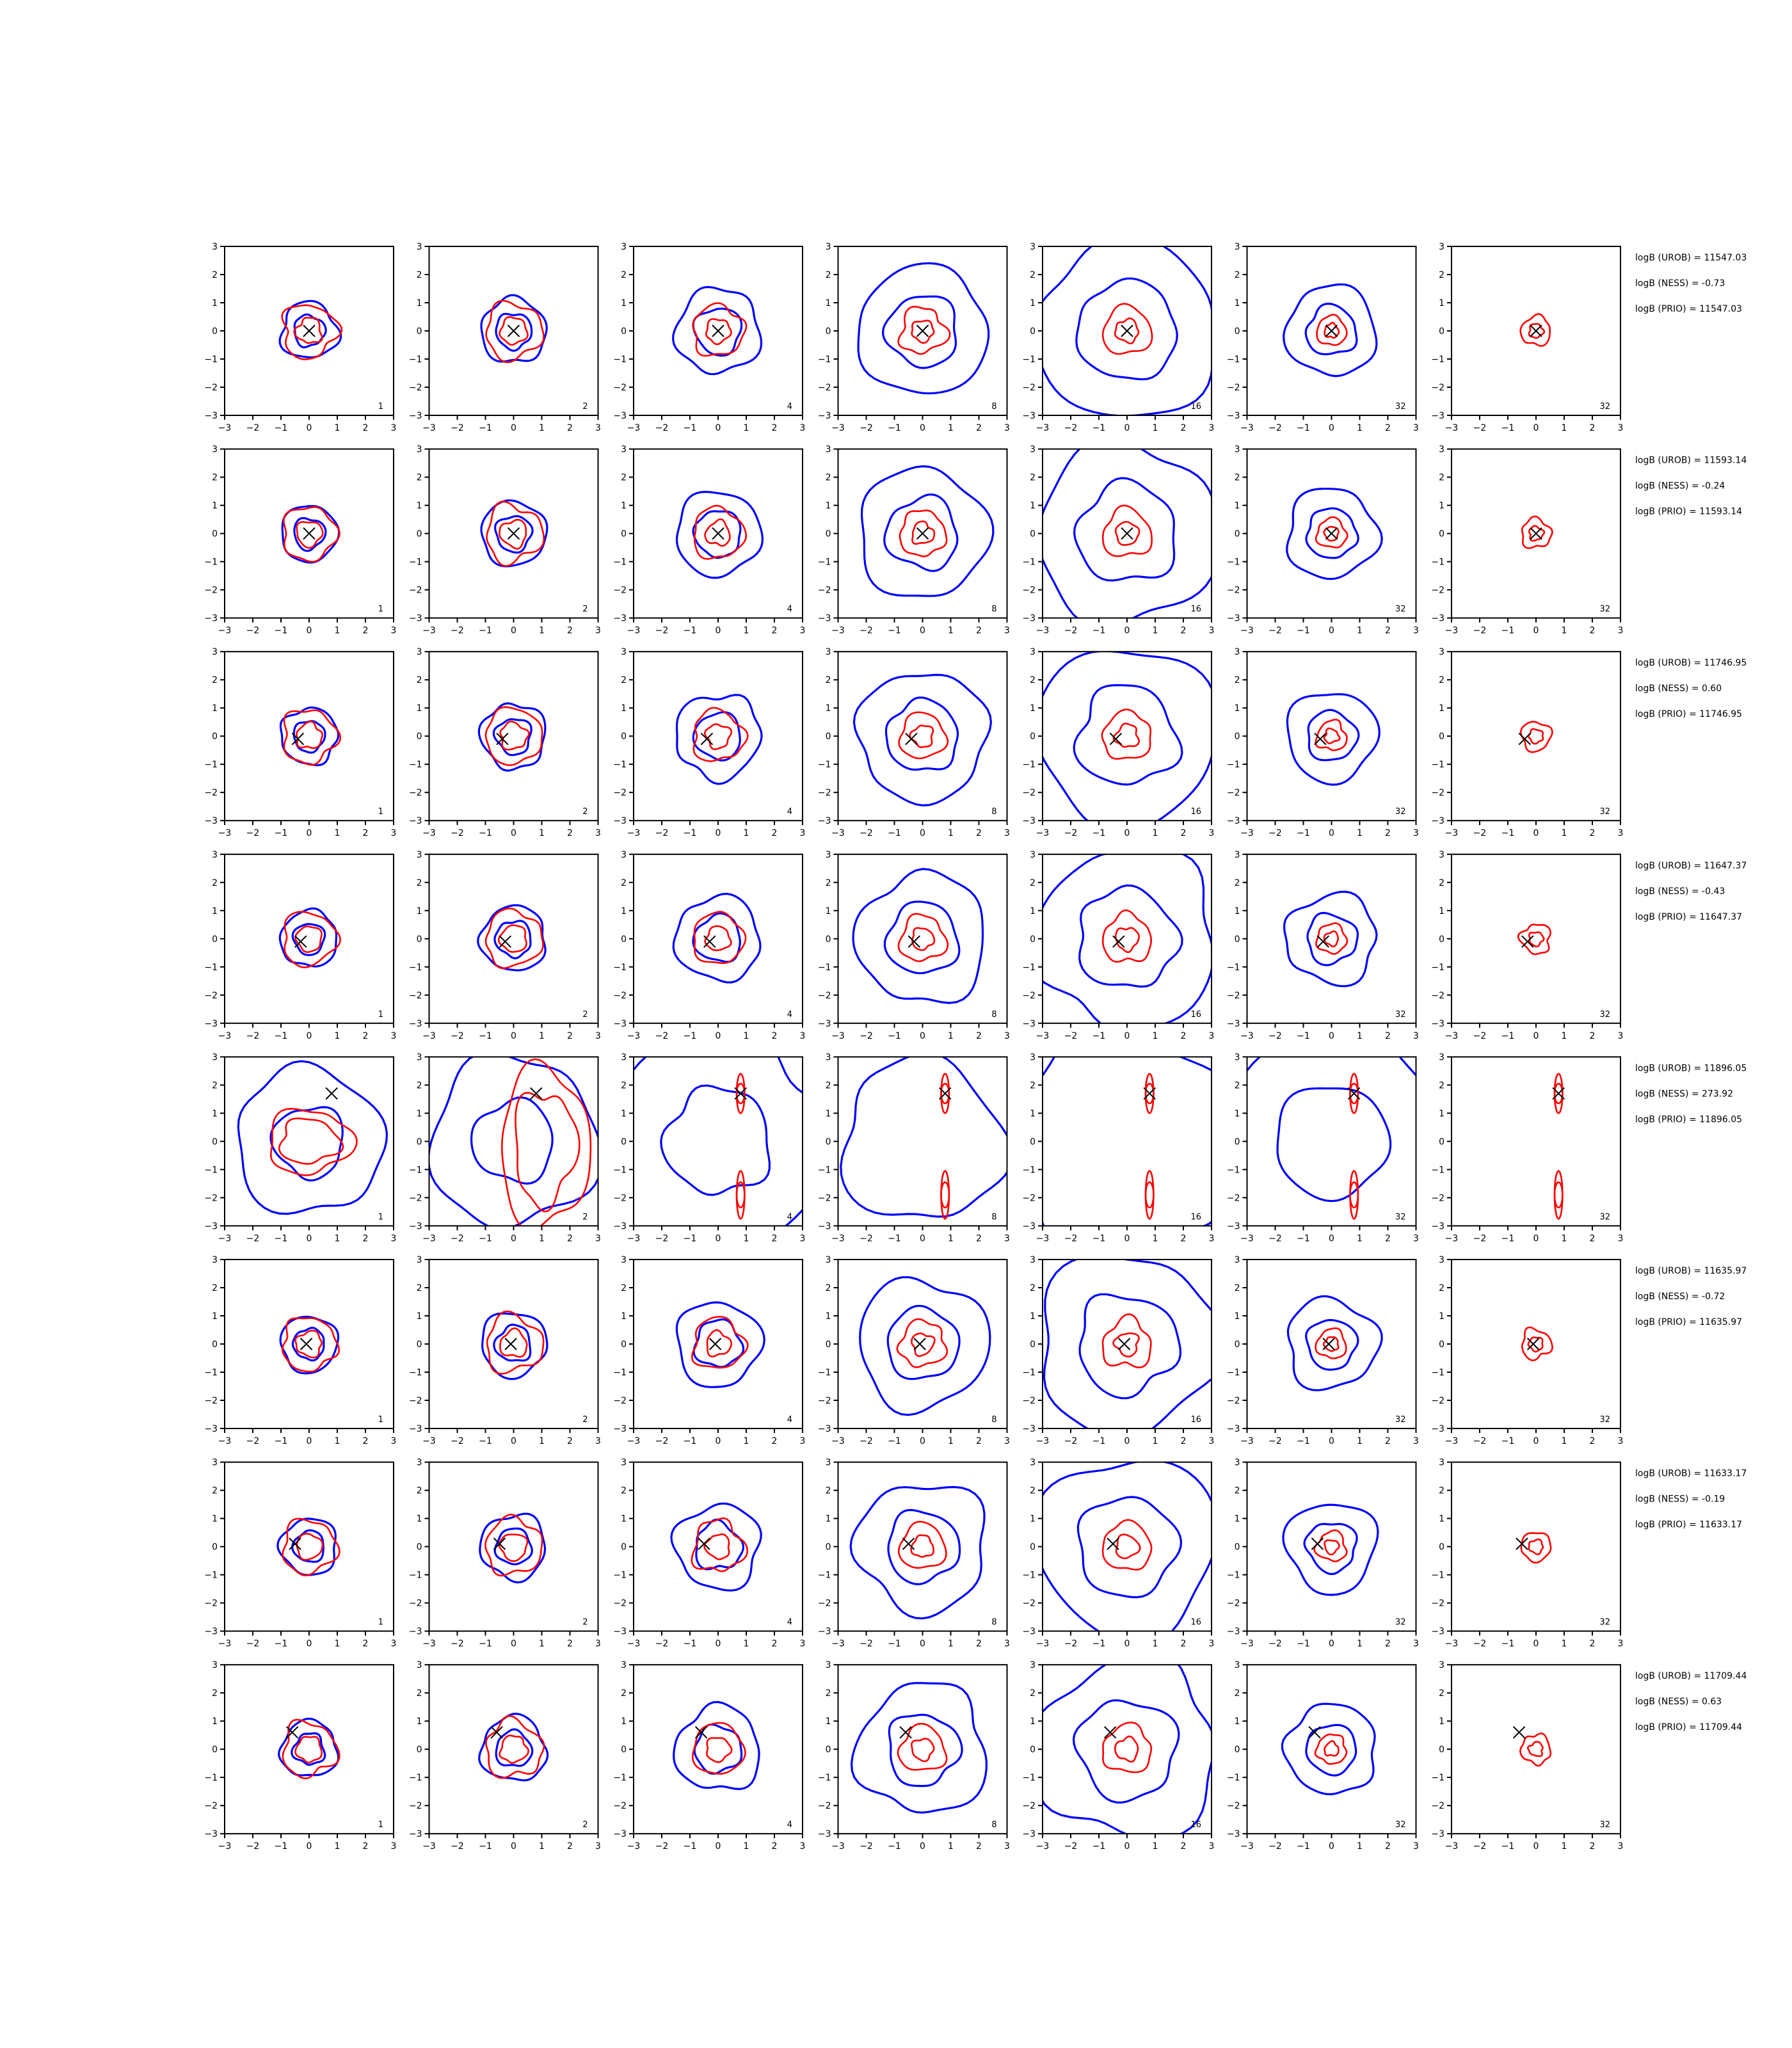 The height and width of the screenshot is (2048, 1792). I want to click on panel-r4-c1: −3−3 −2 −2 −1 −1 0 0 1 1 2 2 3 3 1, so click(300, 945).